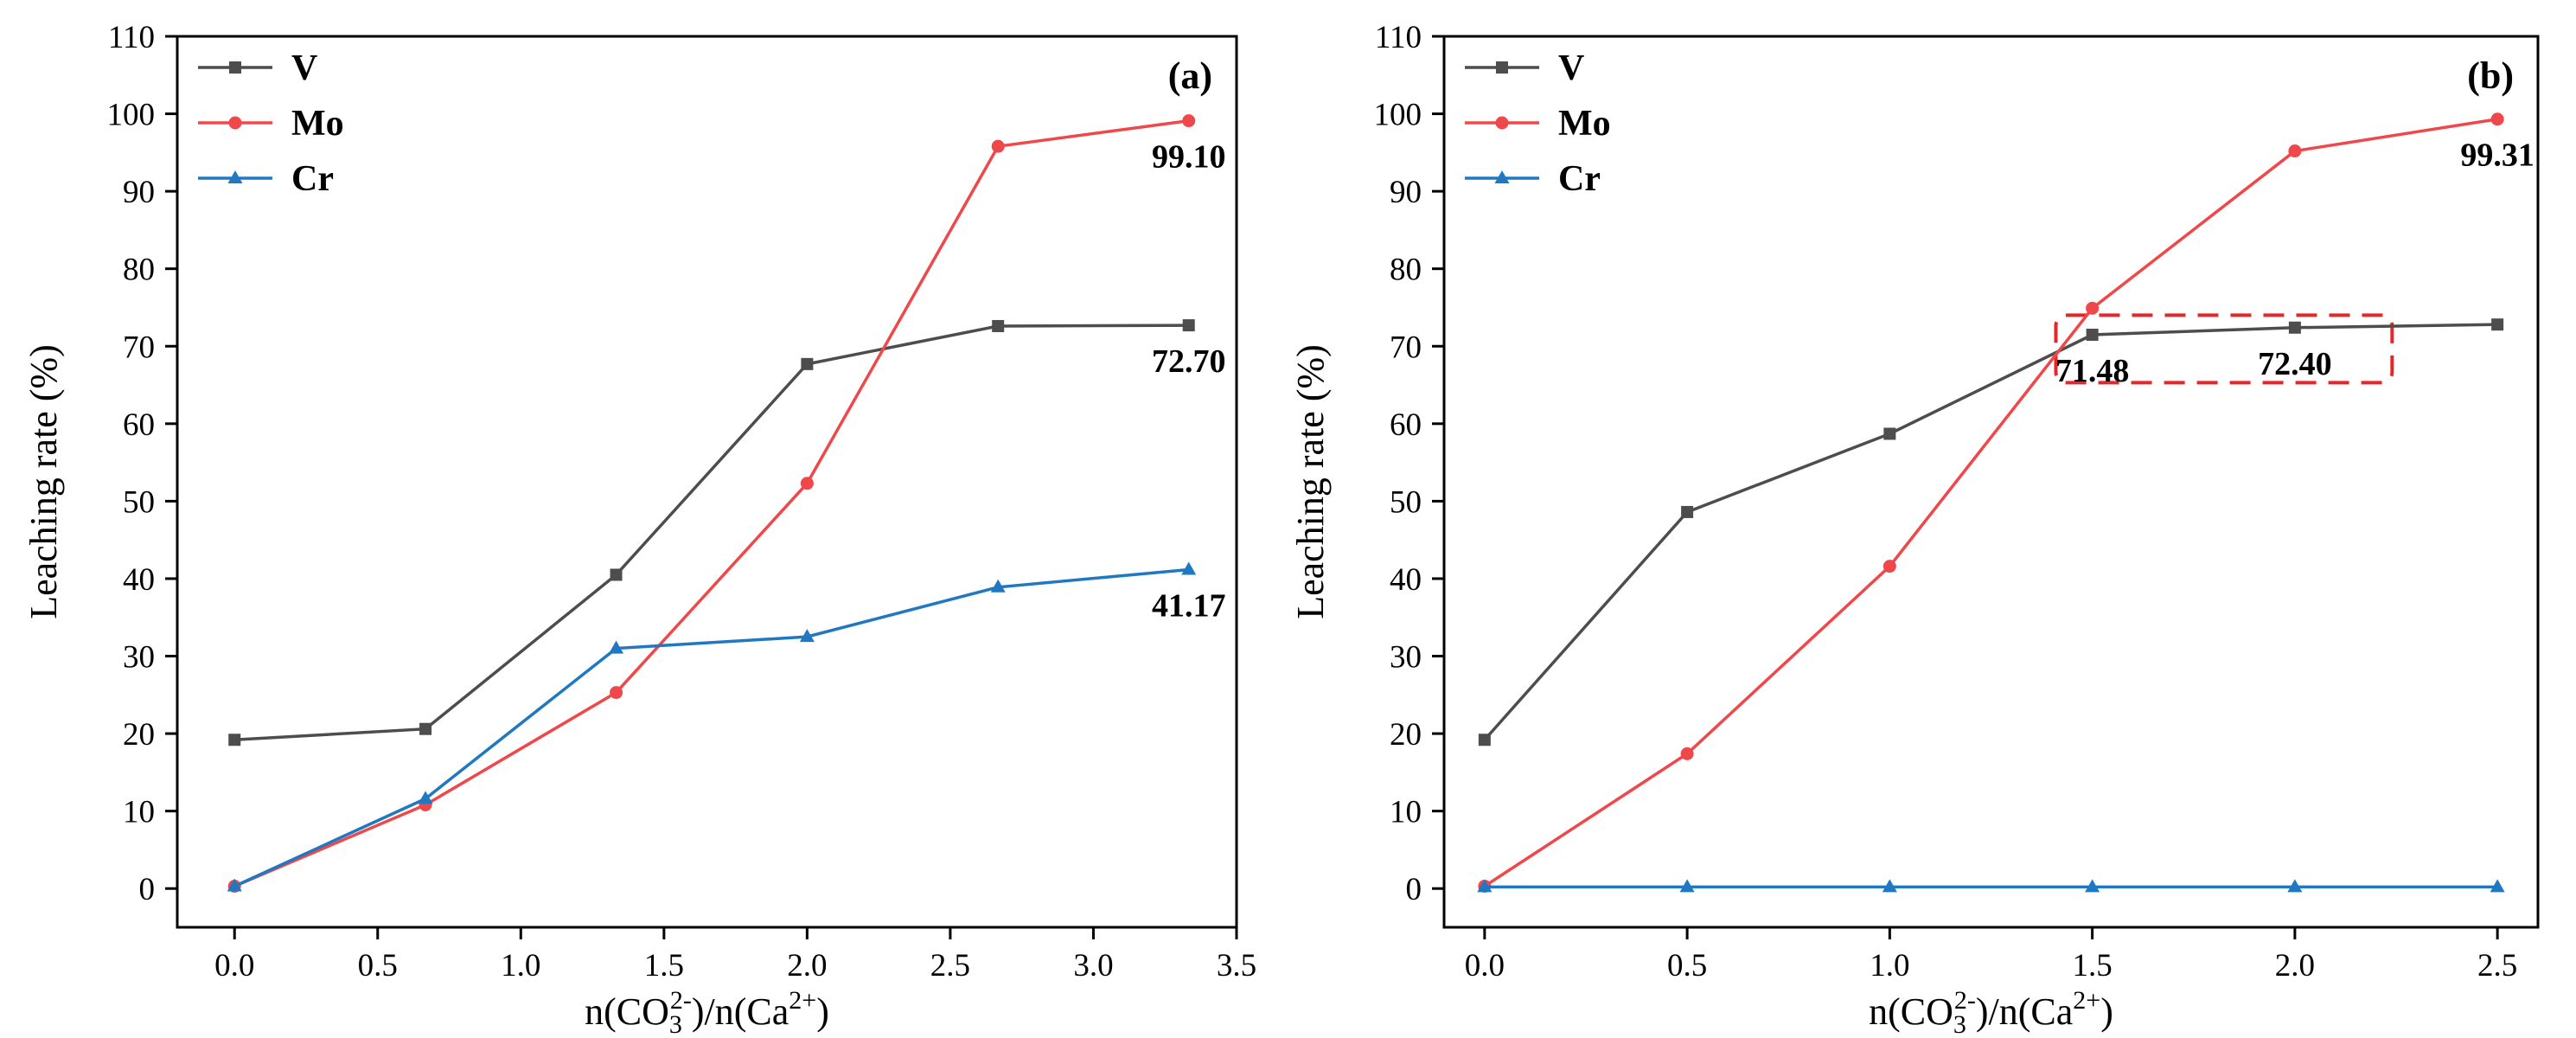 Image resolution: width=2576 pixels, height=1038 pixels. What do you see at coordinates (1485, 966) in the screenshot?
I see `x-tick-label: 0.0` at bounding box center [1485, 966].